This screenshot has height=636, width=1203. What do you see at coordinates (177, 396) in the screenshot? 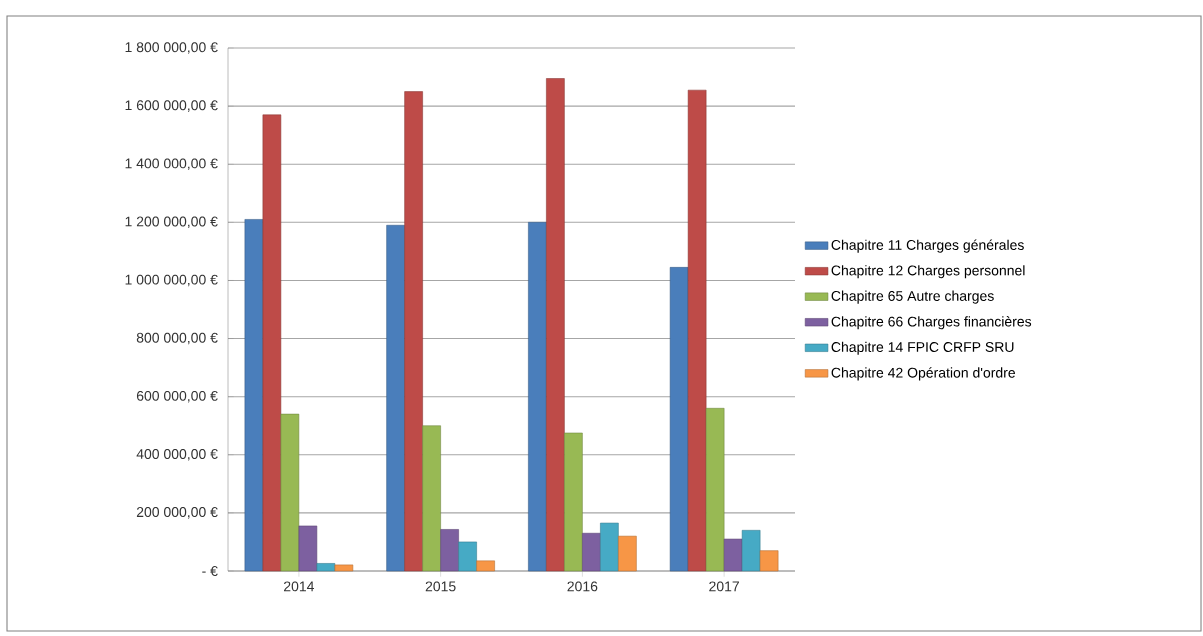
I see `y-tick-label: 600 000,00 €` at bounding box center [177, 396].